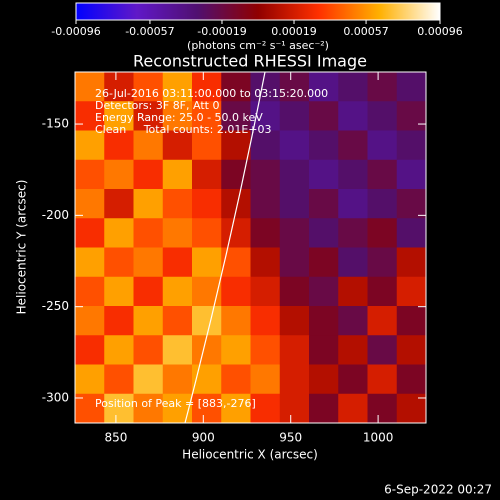 This screenshot has width=500, height=500. What do you see at coordinates (221, 31) in the screenshot?
I see `colorbar-tick-label: -0.00019` at bounding box center [221, 31].